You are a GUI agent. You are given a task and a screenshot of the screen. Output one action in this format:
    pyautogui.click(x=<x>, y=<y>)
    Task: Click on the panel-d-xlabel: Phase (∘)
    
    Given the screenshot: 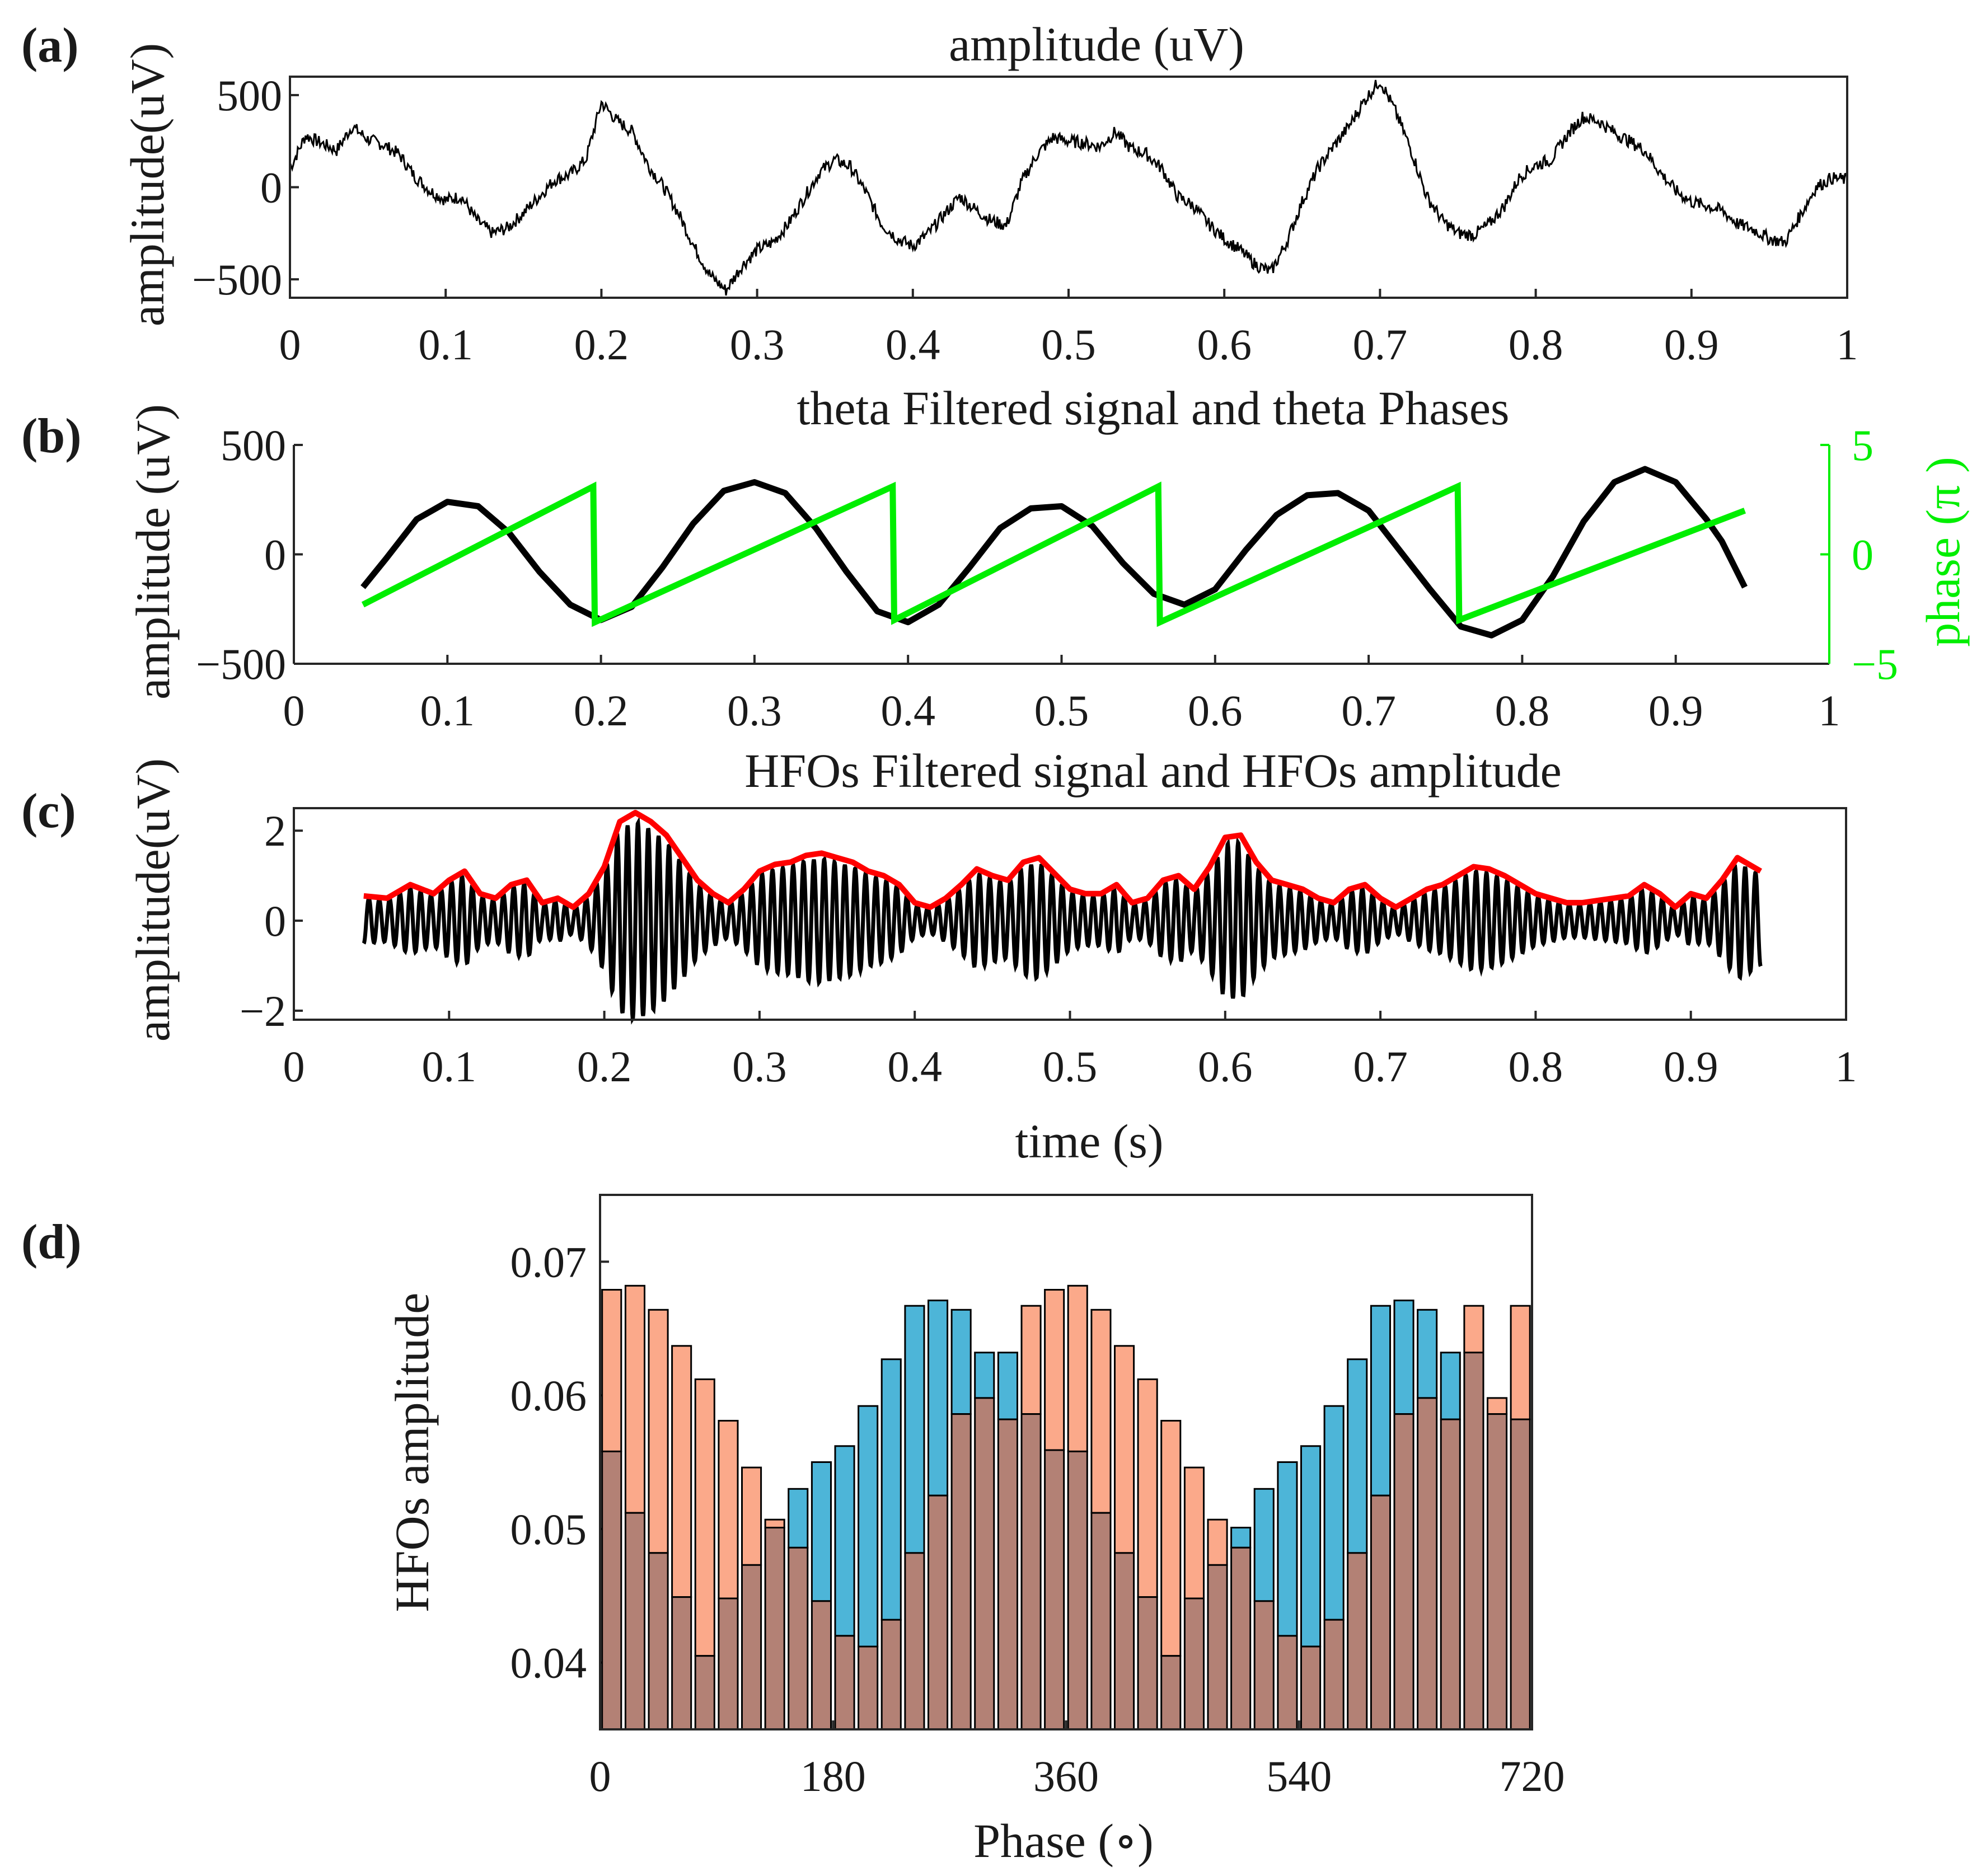 What is the action you would take?
    pyautogui.click(x=1063, y=1841)
    